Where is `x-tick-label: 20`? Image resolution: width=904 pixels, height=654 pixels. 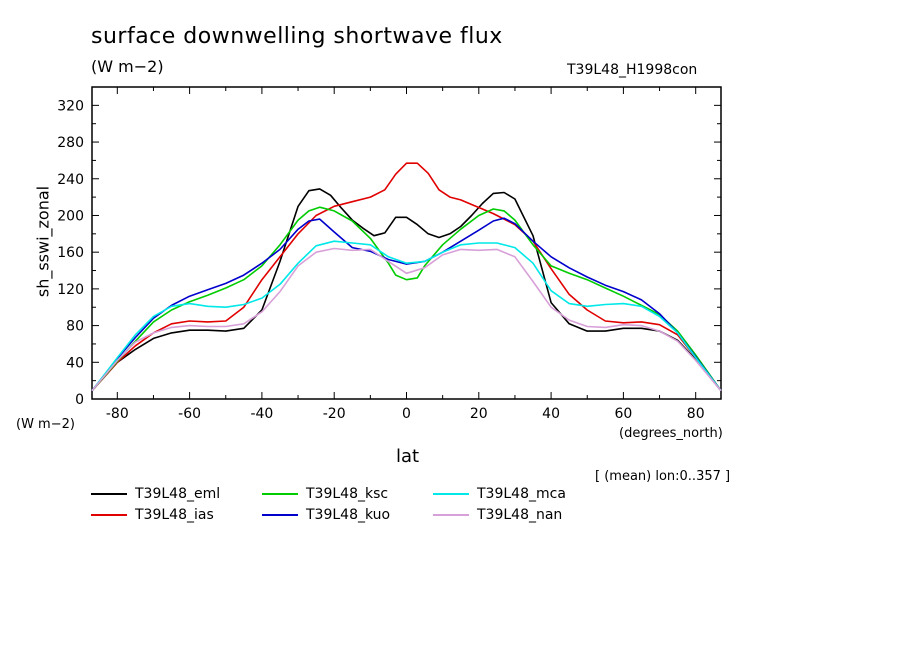 x-tick-label: 20 is located at coordinates (479, 414).